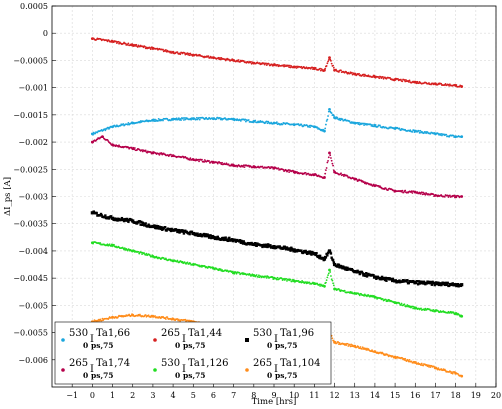 The image size is (502, 409). Describe the element at coordinates (78, 363) in the screenshot. I see `legend-label-sup: 265` at that location.